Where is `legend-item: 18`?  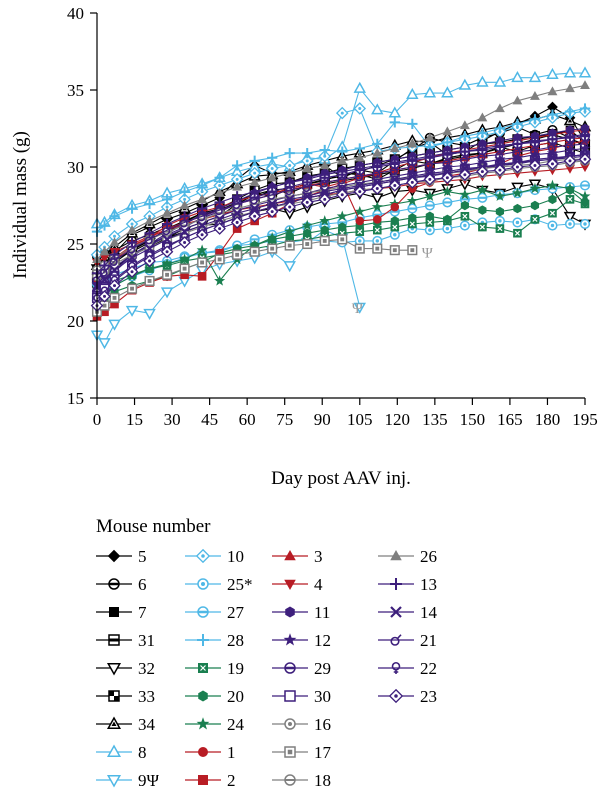
legend-item: 18 is located at coordinates (301, 780).